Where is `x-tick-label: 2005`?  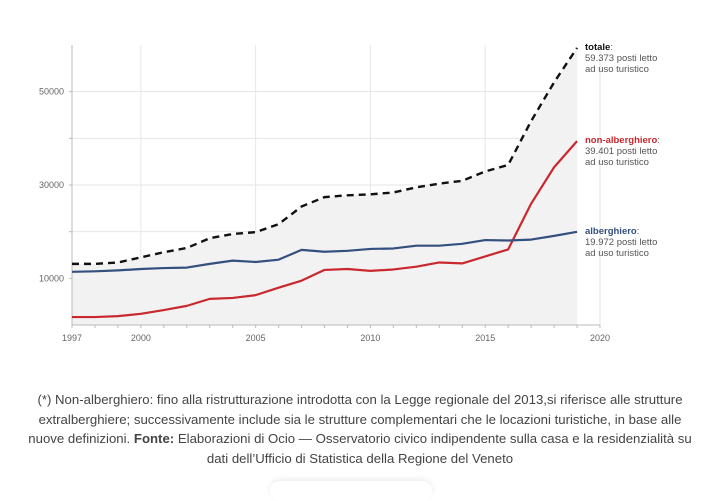
x-tick-label: 2005 is located at coordinates (256, 338).